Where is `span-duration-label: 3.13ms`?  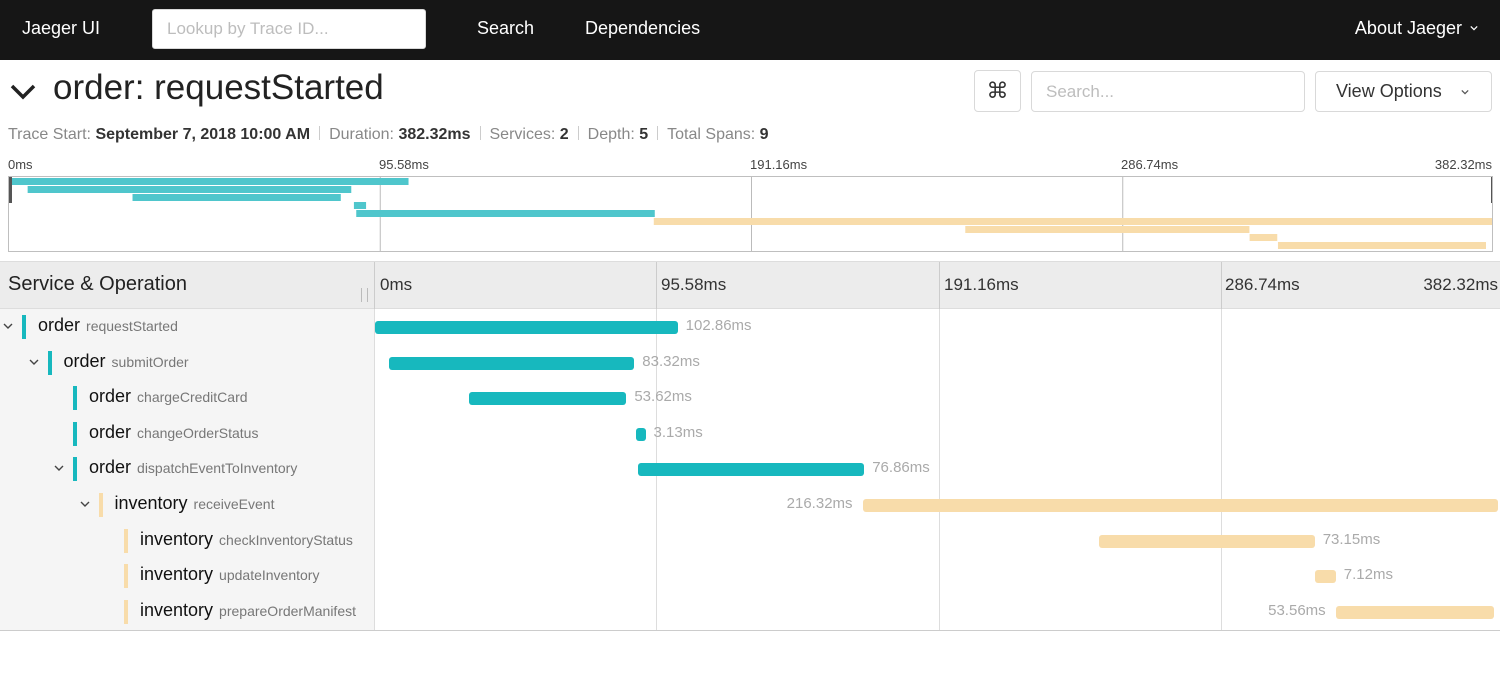
span-duration-label: 3.13ms is located at coordinates (678, 432).